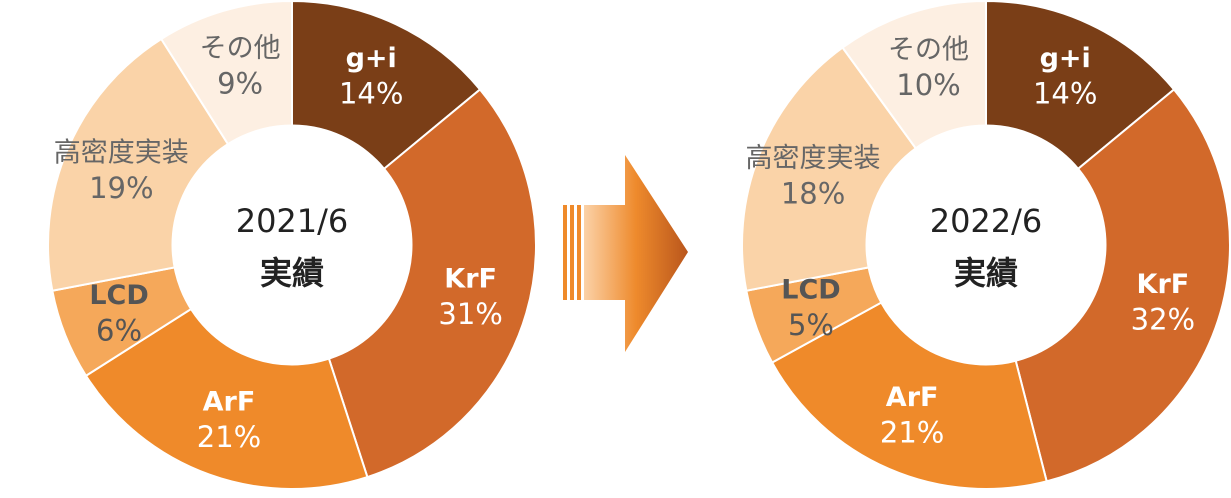 The image size is (1231, 498). I want to click on center-title: 2022/6, so click(986, 221).